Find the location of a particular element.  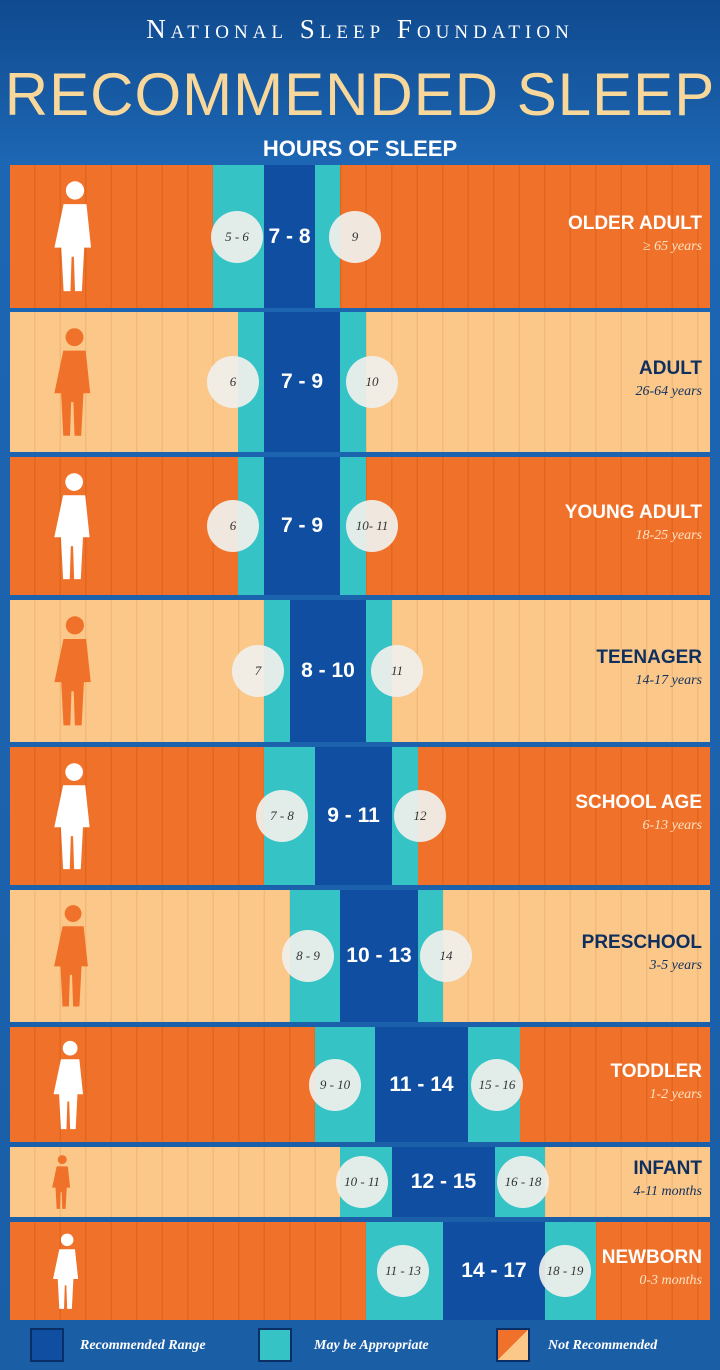

age-group-name: YOUNG ADULT is located at coordinates (633, 512).